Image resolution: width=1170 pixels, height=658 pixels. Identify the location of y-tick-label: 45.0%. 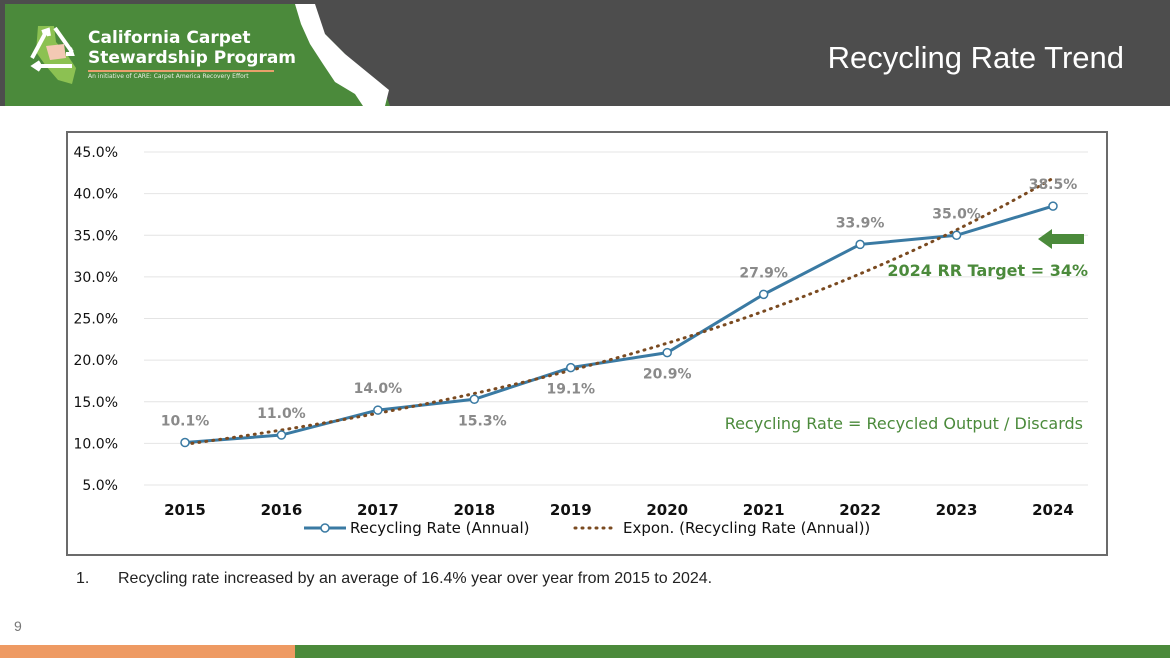
(96, 153).